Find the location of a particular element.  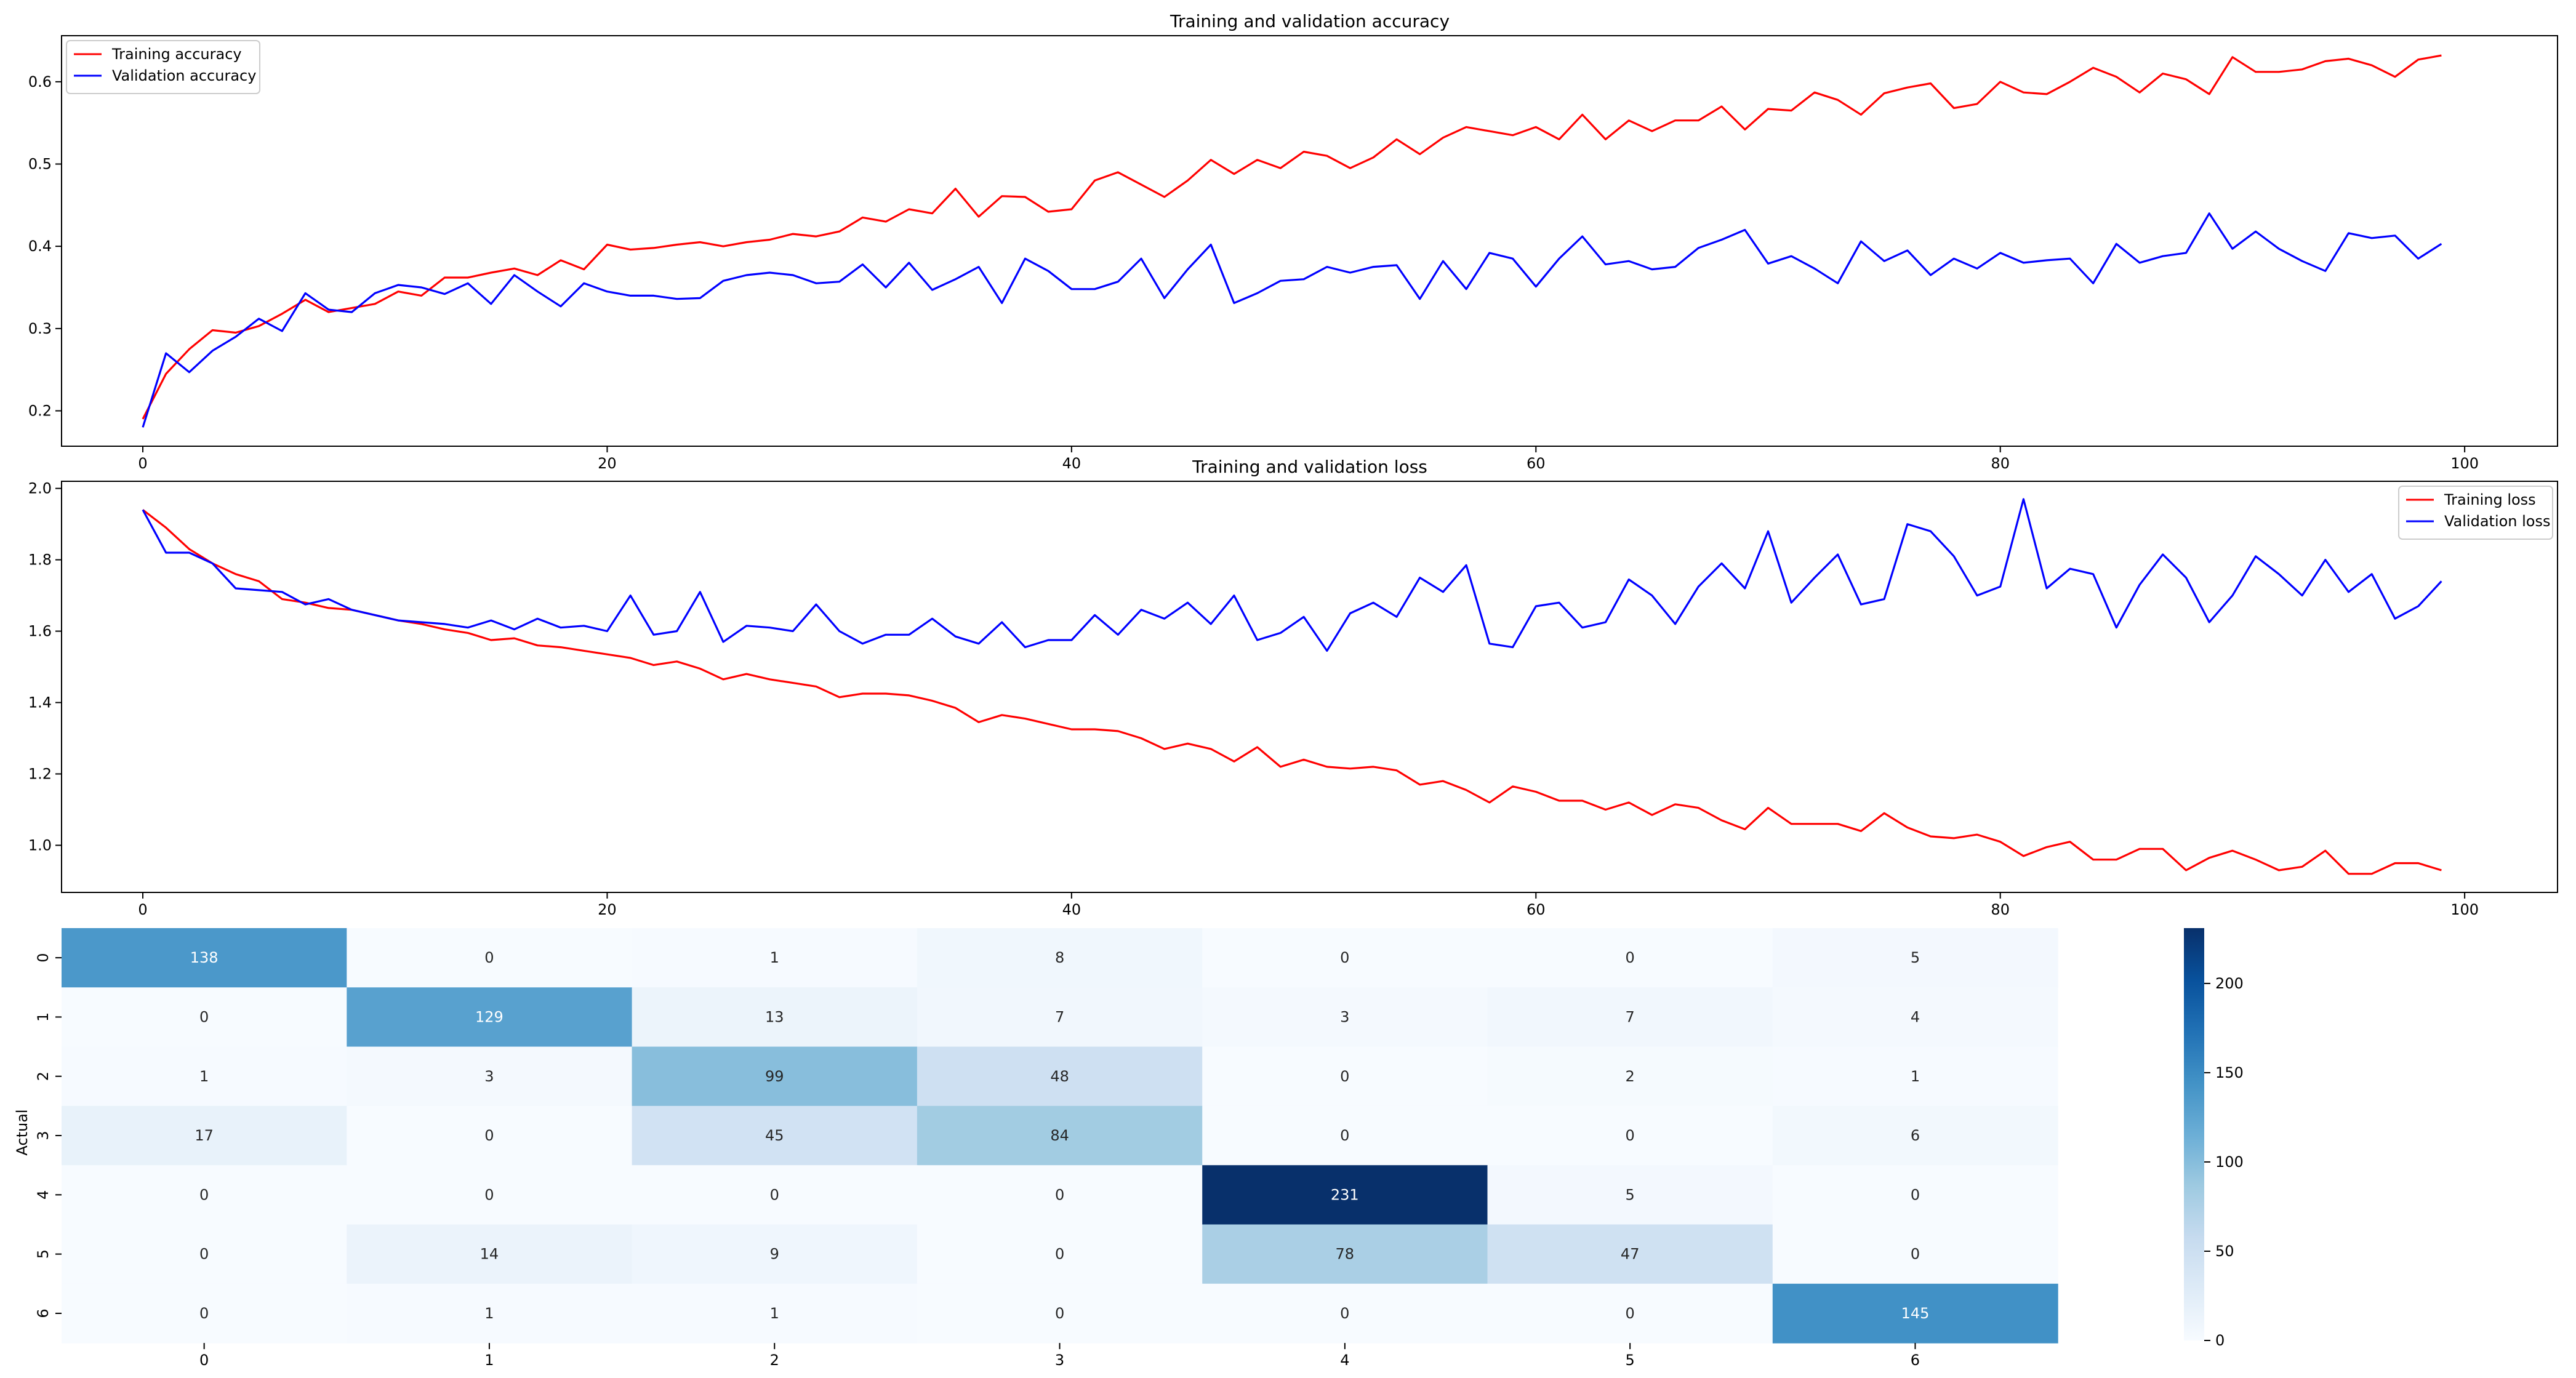

heatmap-xtick-label-6: 6 is located at coordinates (1915, 1360).